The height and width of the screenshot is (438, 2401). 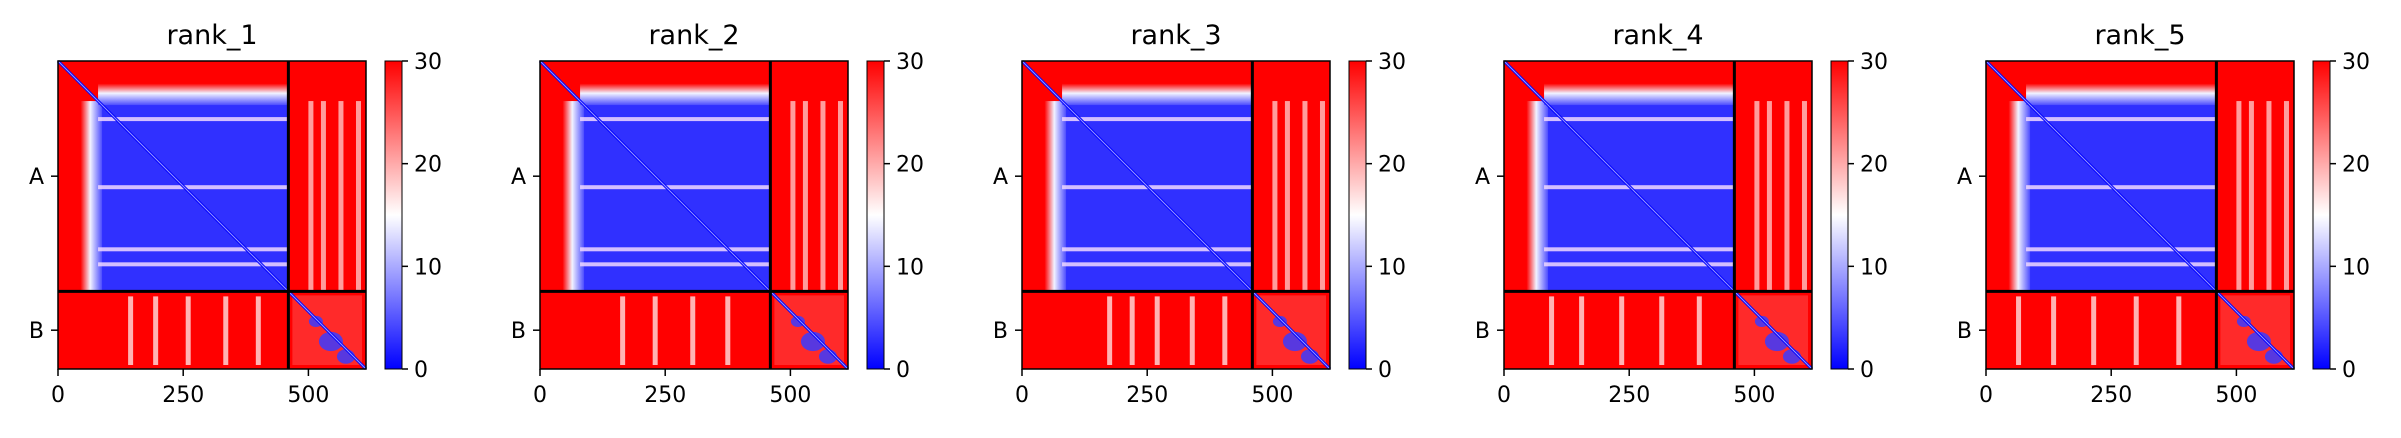 I want to click on panel-title: rank_2, so click(x=693, y=35).